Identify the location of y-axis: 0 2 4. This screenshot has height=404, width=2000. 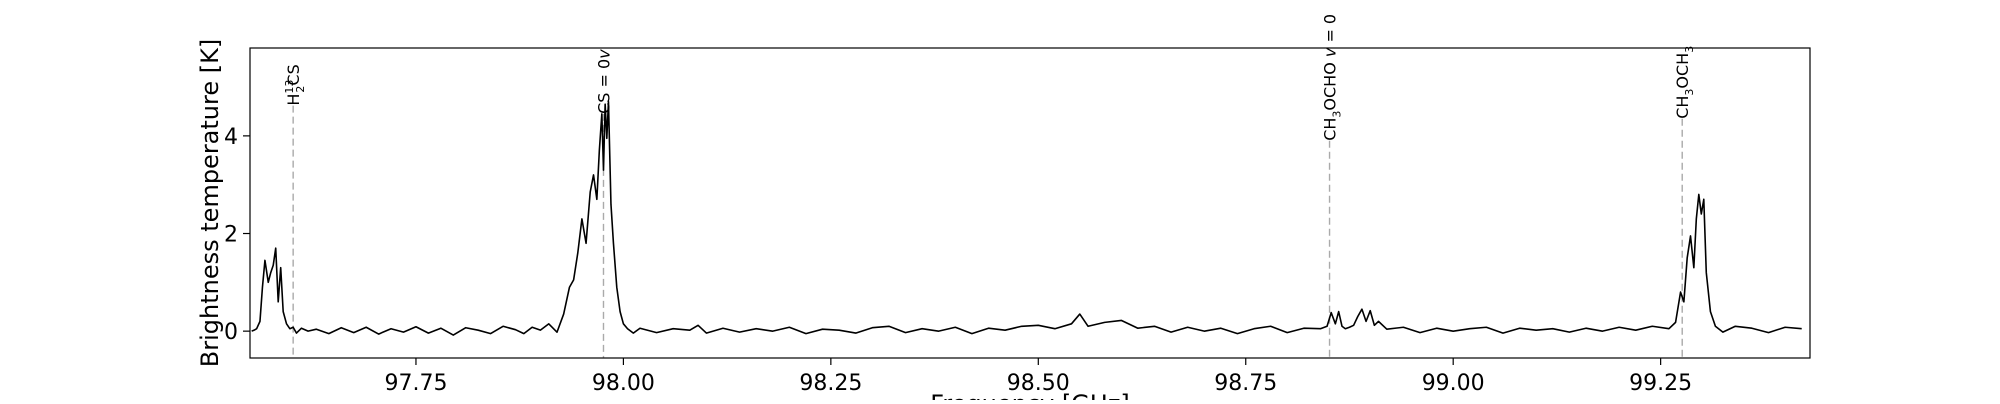
(237, 235).